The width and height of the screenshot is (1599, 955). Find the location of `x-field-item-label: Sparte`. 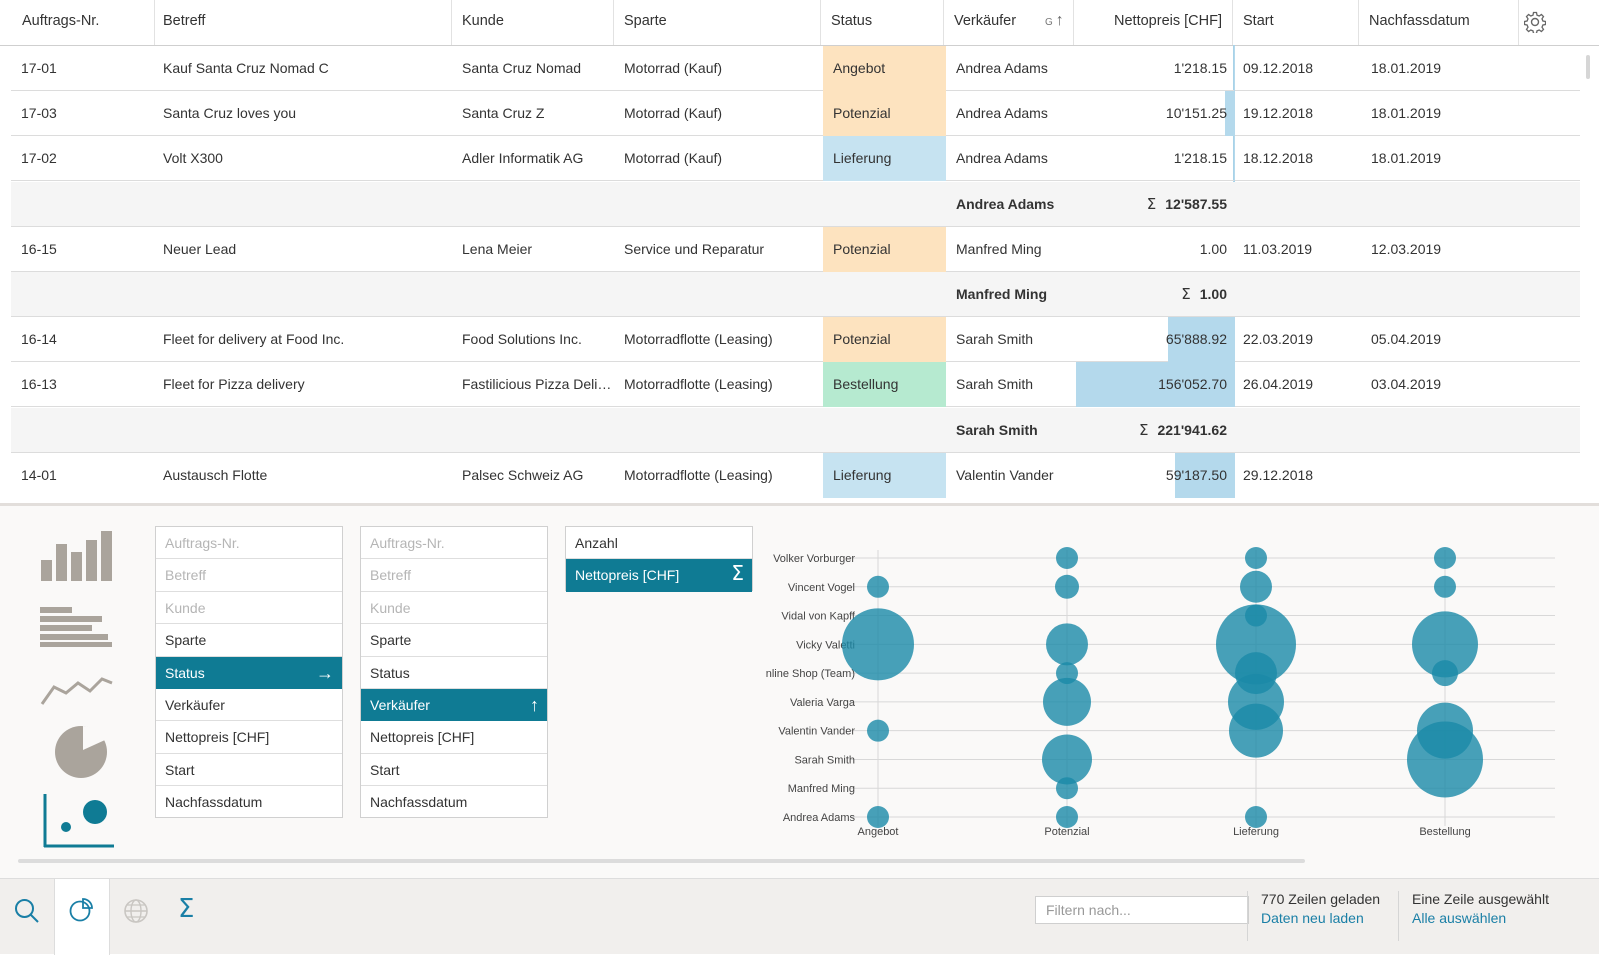

x-field-item-label: Sparte is located at coordinates (186, 640).